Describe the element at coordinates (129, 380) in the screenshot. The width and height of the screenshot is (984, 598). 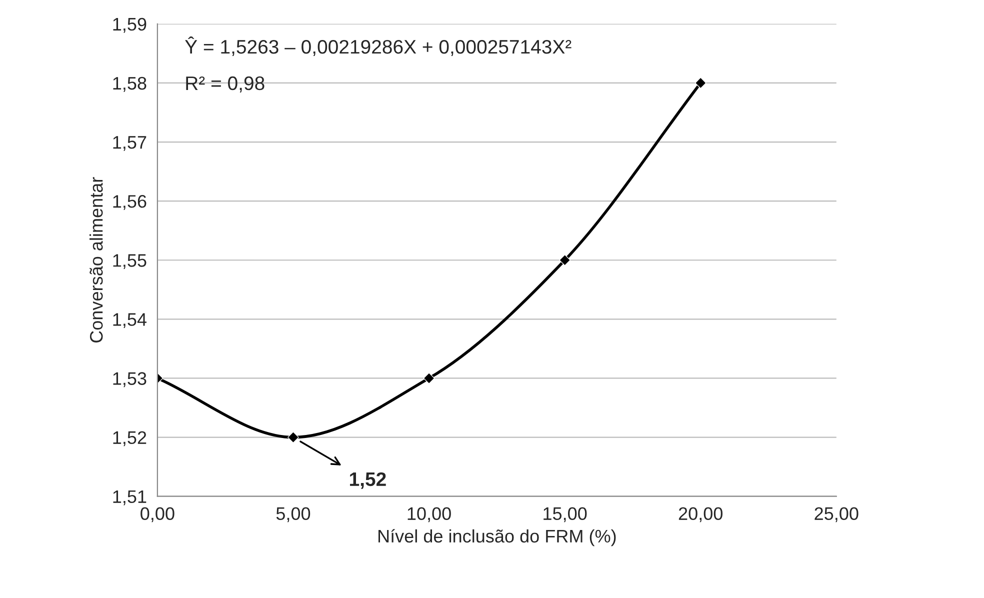
I see `y-tick-label: 1,53` at that location.